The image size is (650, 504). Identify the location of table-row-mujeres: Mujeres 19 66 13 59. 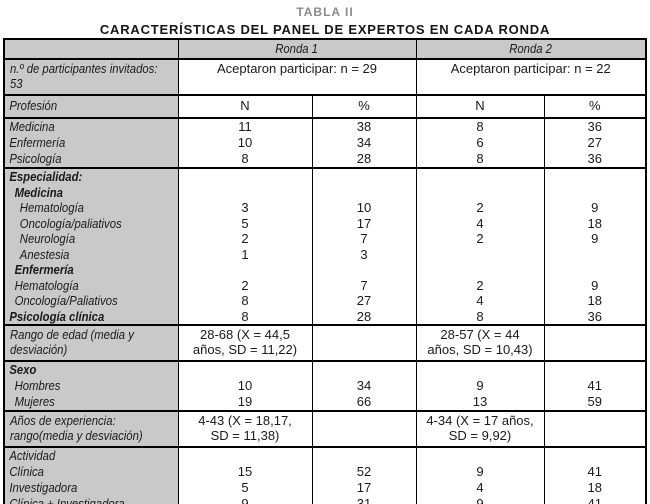
(325, 402).